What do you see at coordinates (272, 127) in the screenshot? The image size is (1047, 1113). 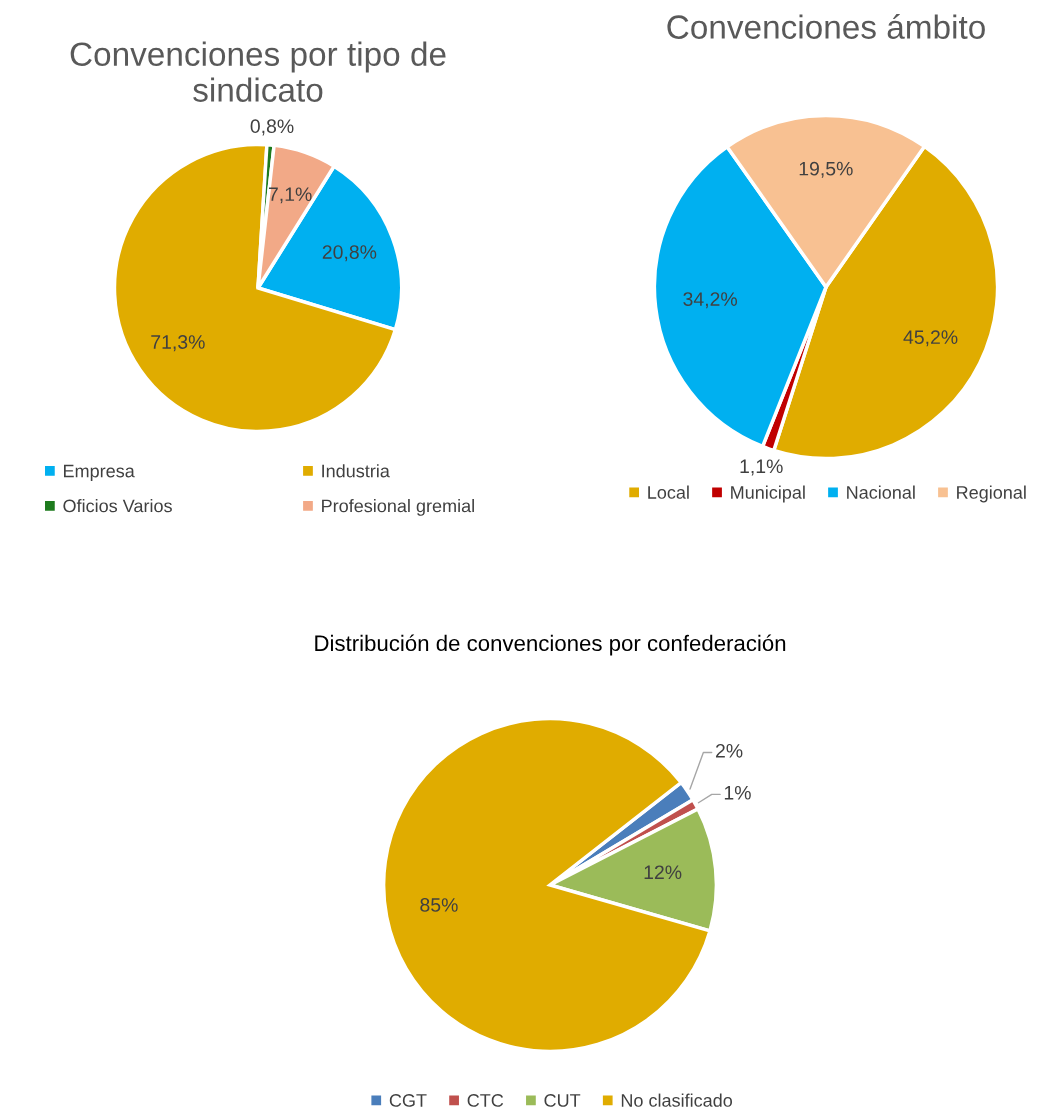 I see `data-label: 0,8%` at bounding box center [272, 127].